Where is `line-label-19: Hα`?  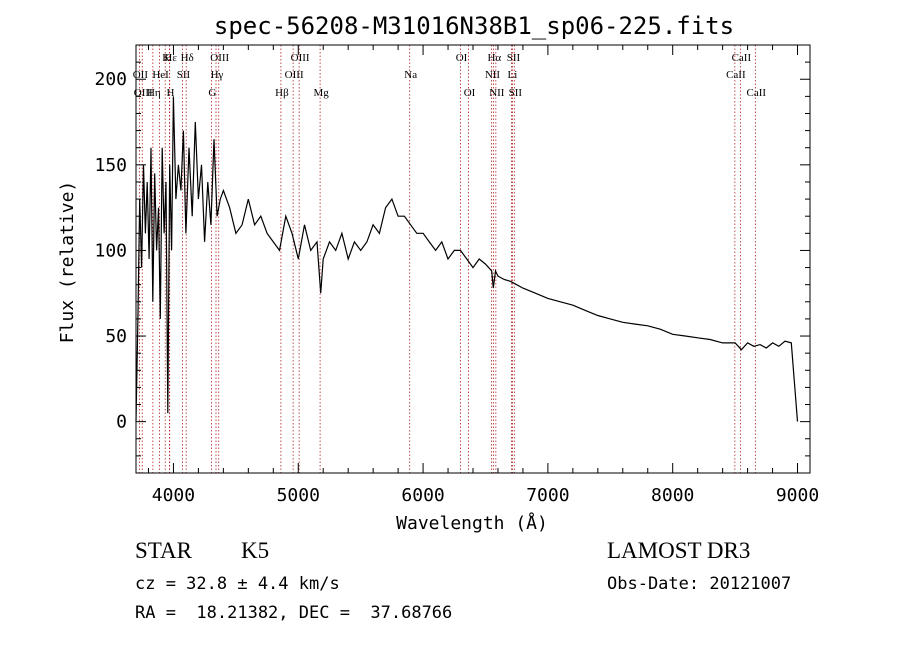 line-label-19: Hα is located at coordinates (494, 58).